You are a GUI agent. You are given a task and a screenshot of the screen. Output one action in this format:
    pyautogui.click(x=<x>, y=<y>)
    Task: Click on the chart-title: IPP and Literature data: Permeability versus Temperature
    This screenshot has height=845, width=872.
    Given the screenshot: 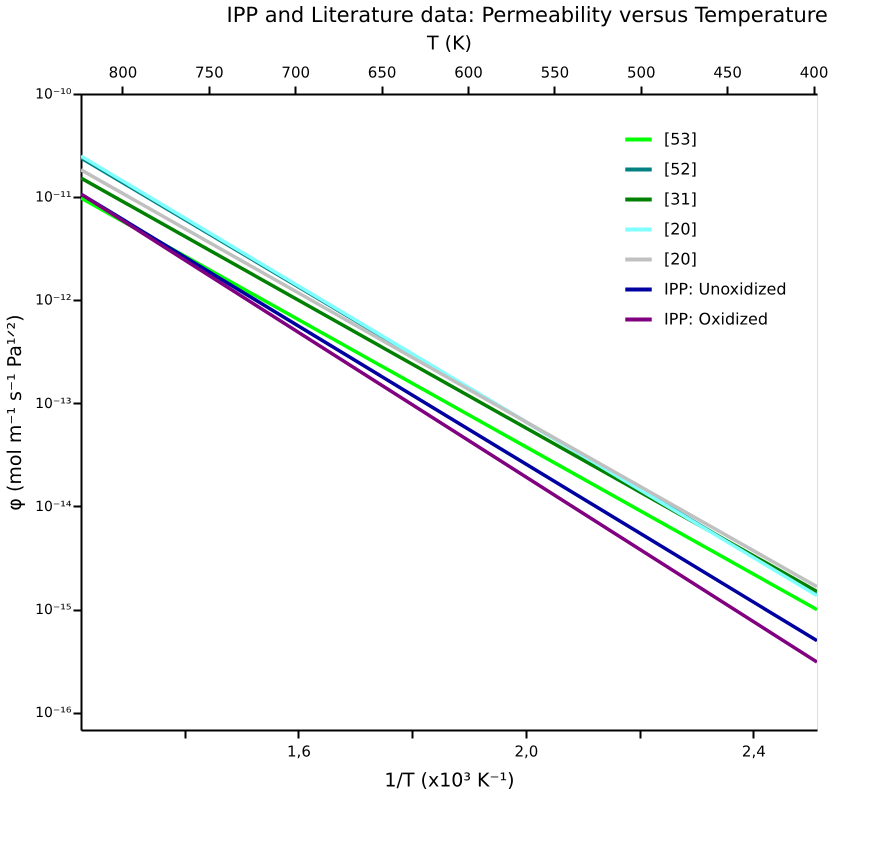 What is the action you would take?
    pyautogui.click(x=527, y=15)
    